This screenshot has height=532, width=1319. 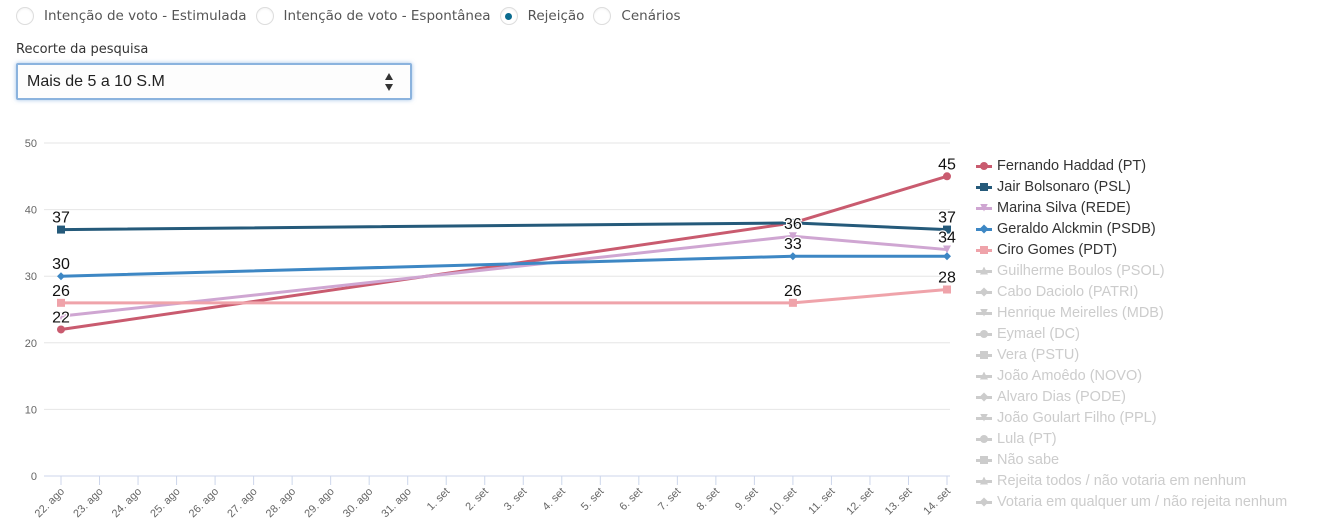 What do you see at coordinates (214, 81) in the screenshot?
I see `recorte-select: Mais de 5 a 10 S.M` at bounding box center [214, 81].